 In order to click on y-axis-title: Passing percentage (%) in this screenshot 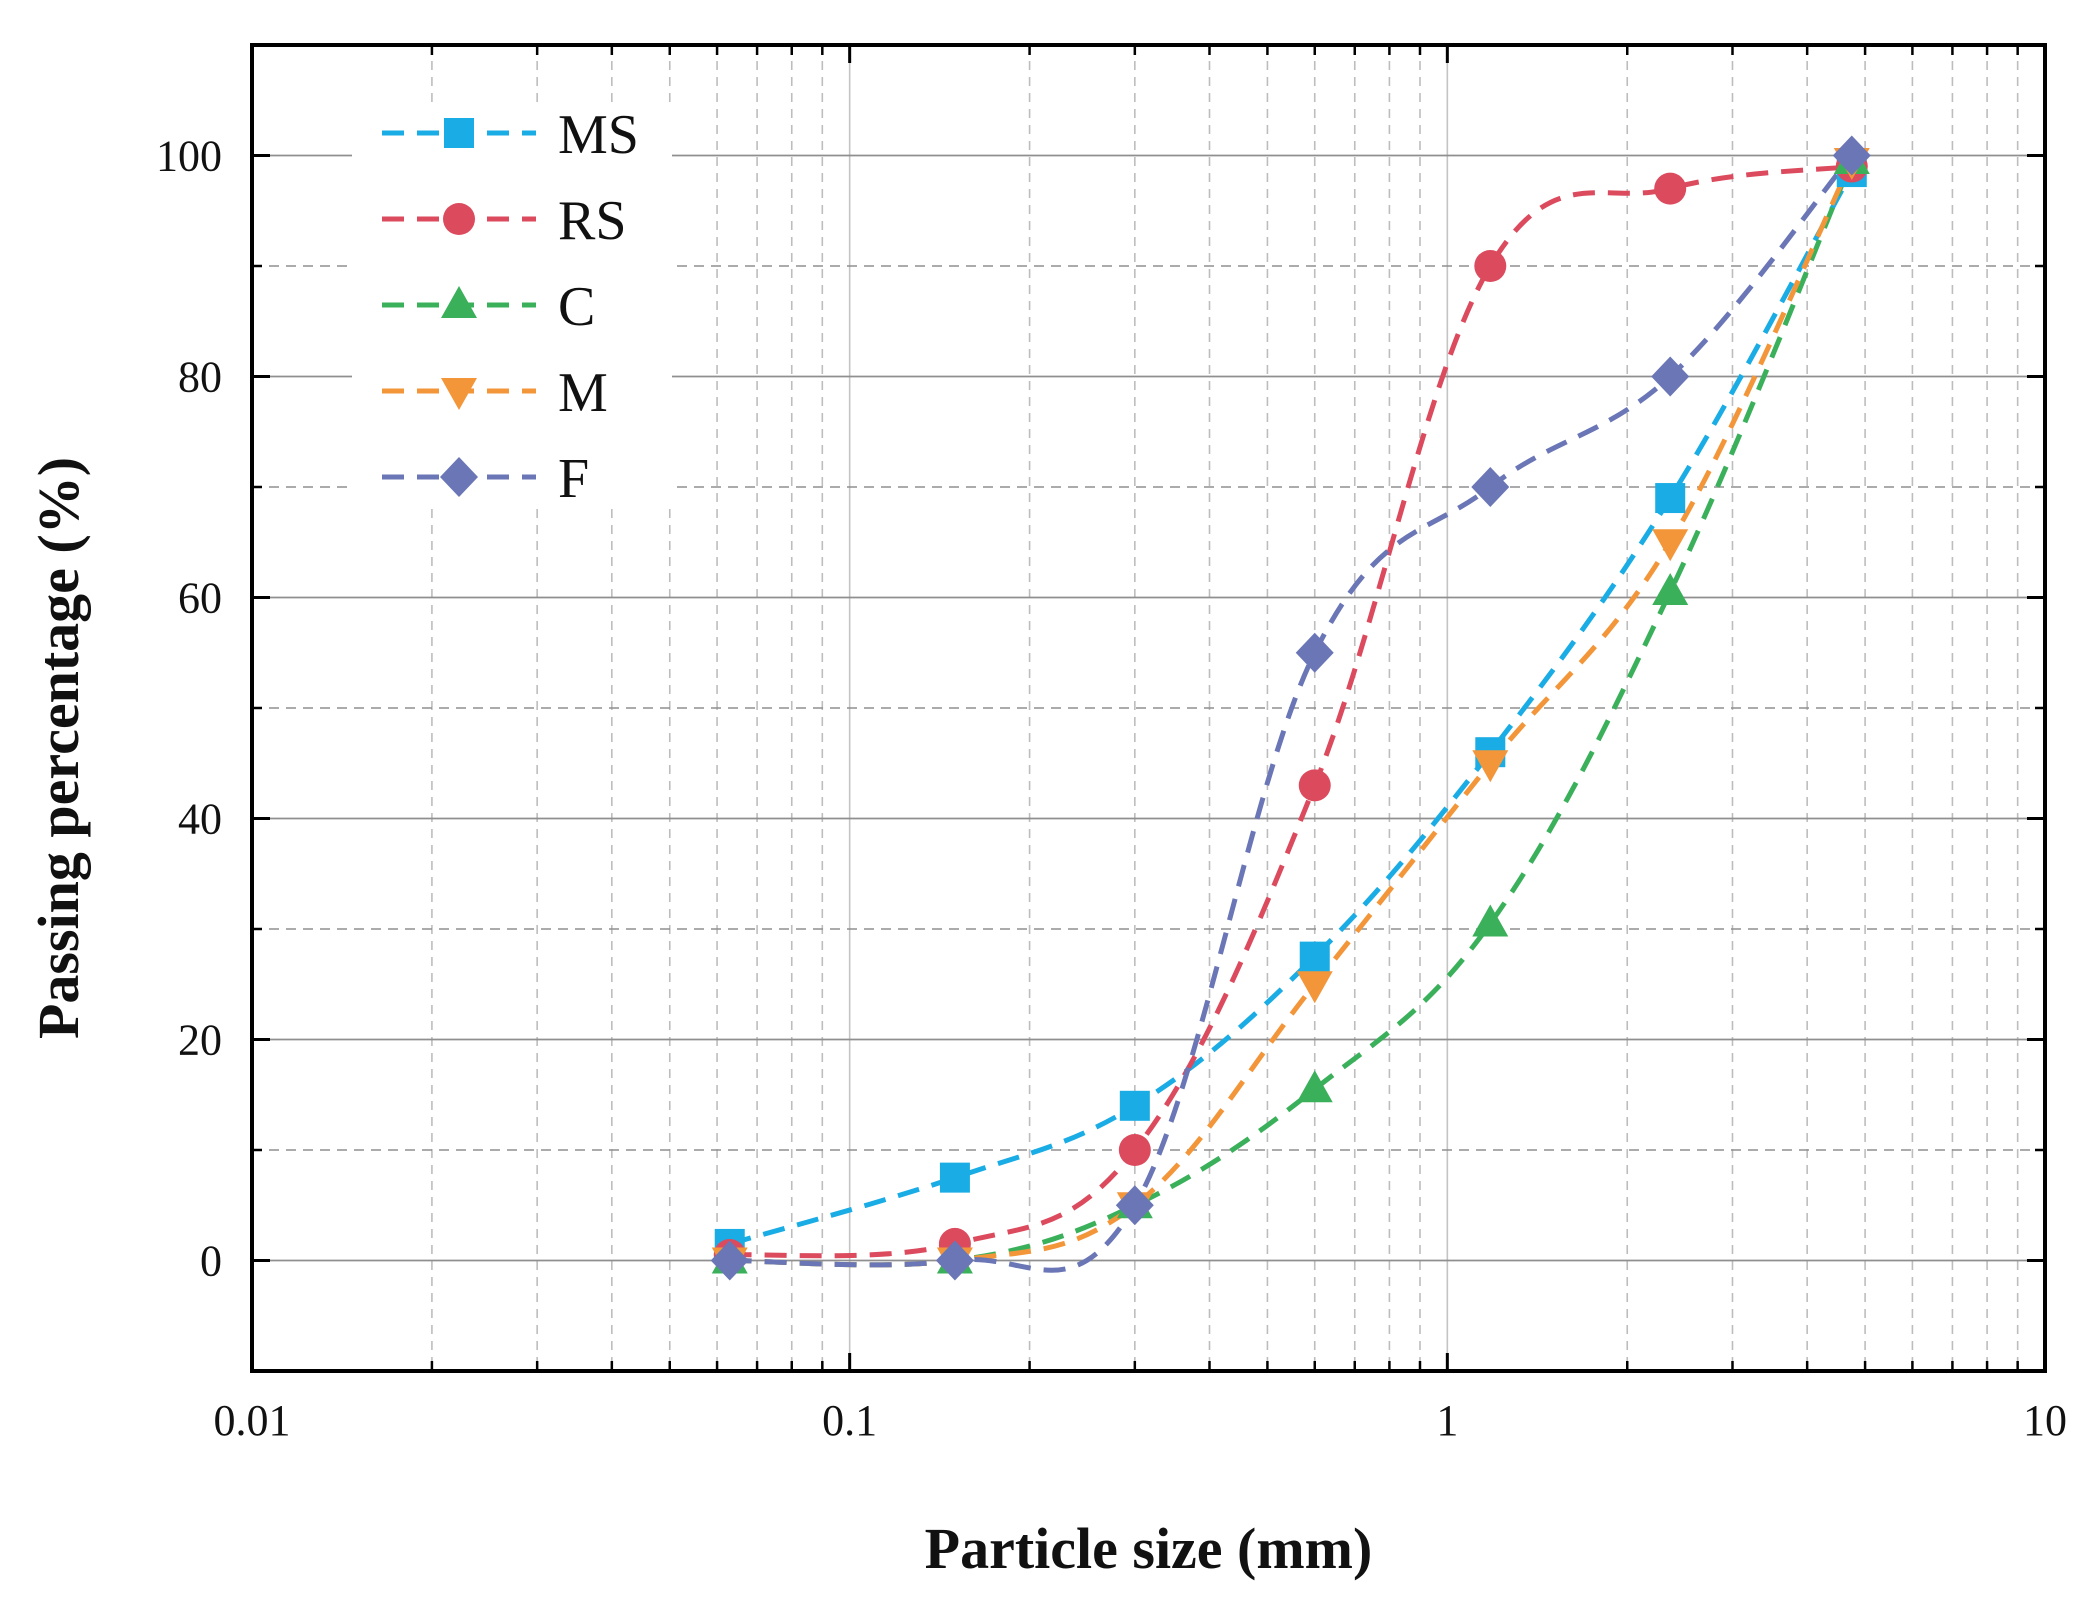, I will do `click(58, 748)`.